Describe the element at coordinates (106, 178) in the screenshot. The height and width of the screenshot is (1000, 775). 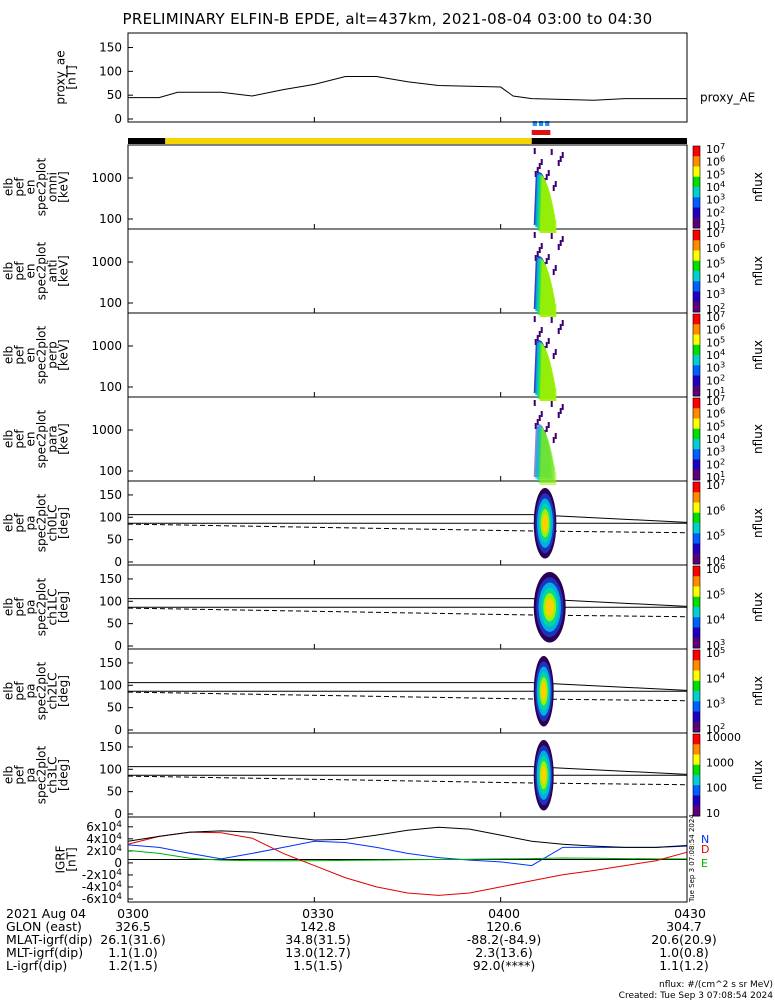
I see `y-tick-label: 1000` at that location.